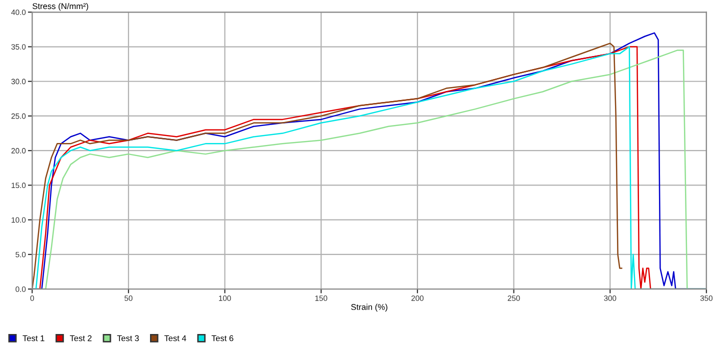  Describe the element at coordinates (223, 338) in the screenshot. I see `legend-label: Test 6` at that location.